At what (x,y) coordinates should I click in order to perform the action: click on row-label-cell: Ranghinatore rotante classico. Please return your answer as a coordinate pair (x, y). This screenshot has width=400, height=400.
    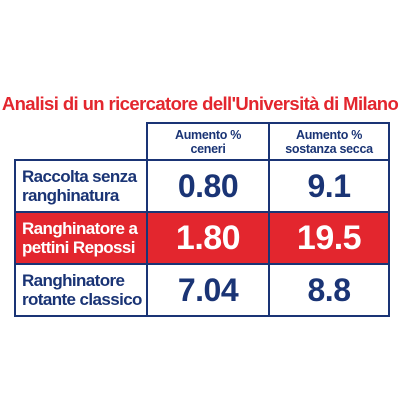
    Looking at the image, I should click on (81, 290).